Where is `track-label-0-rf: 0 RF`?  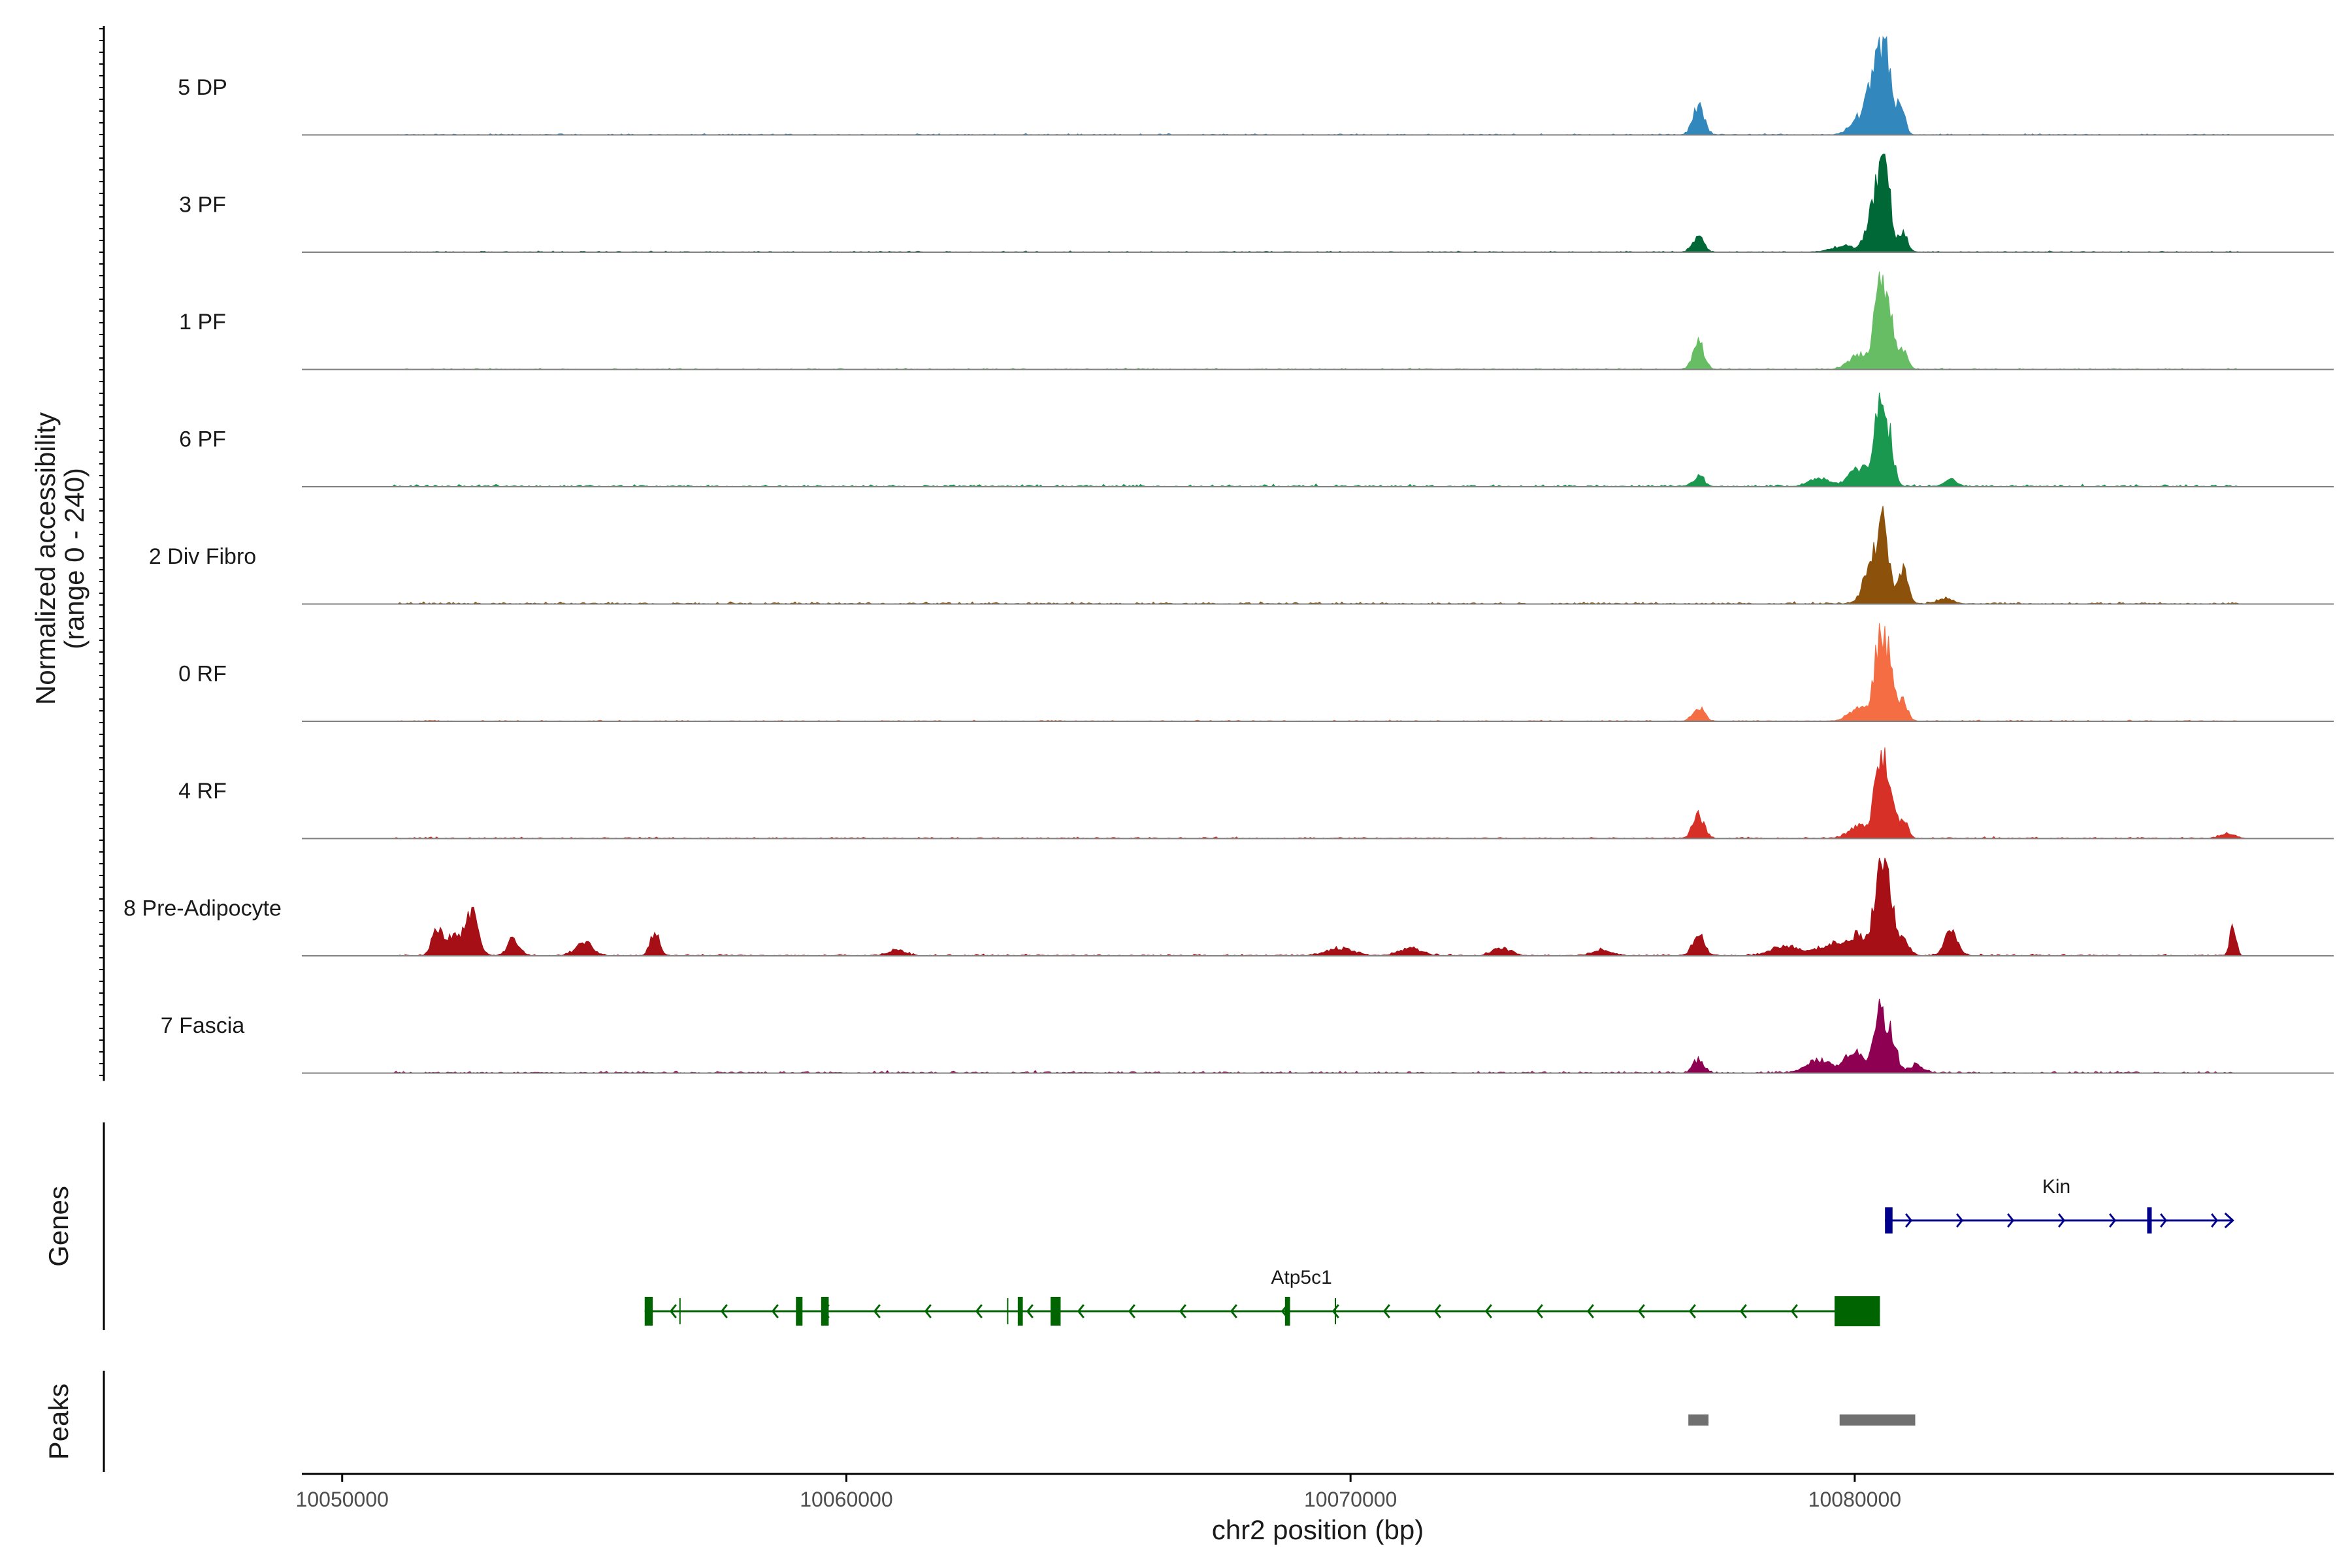
track-label-0-rf: 0 RF is located at coordinates (202, 674).